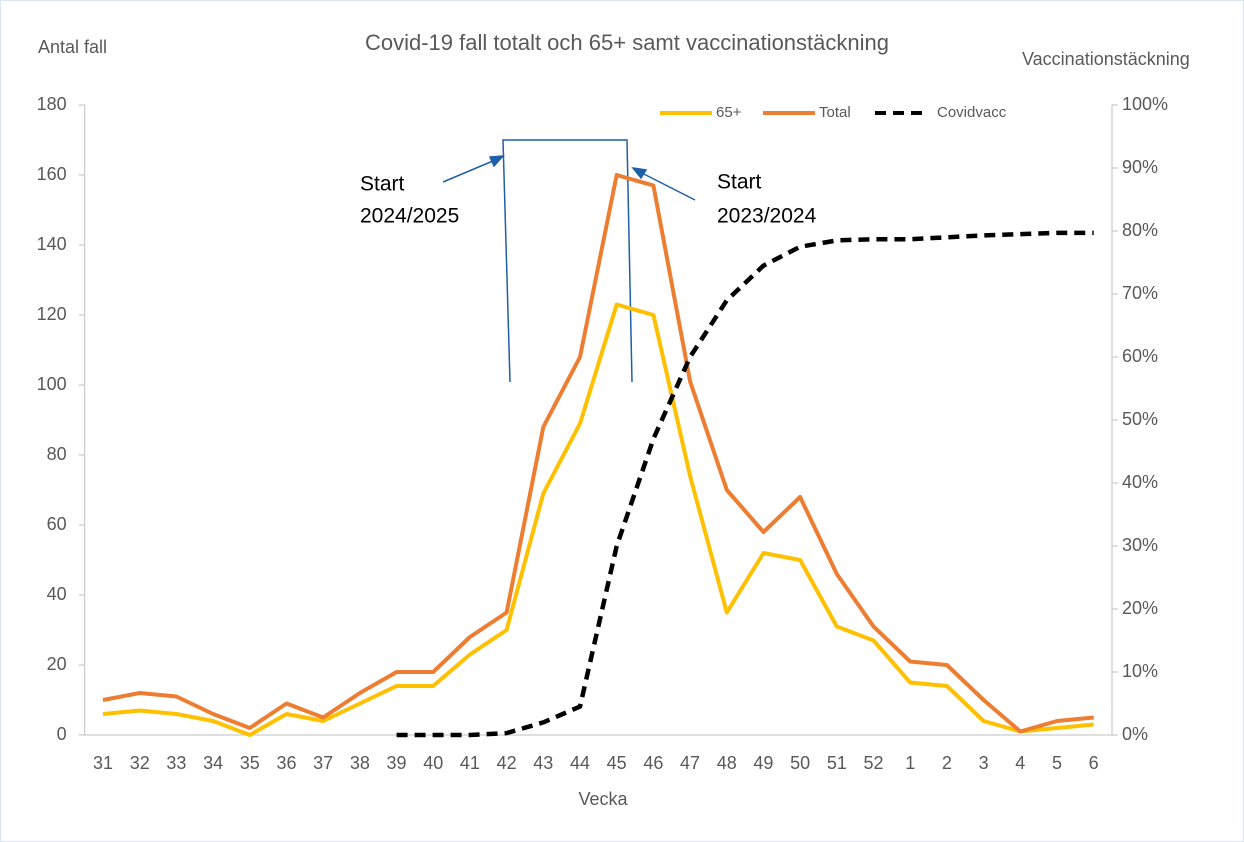 Image resolution: width=1244 pixels, height=842 pixels. I want to click on x-tick-label: 48, so click(727, 763).